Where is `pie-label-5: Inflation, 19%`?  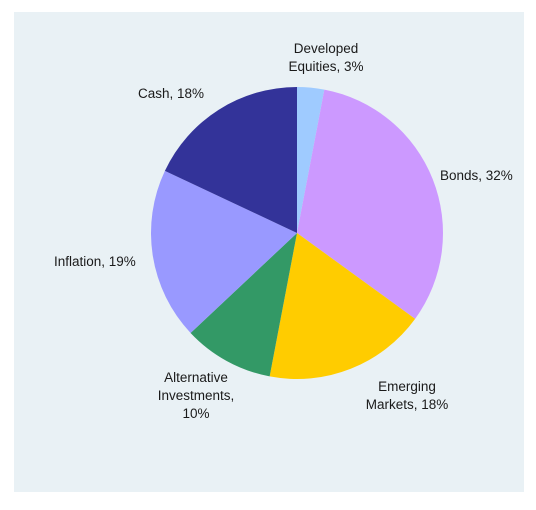 pie-label-5: Inflation, 19% is located at coordinates (95, 261).